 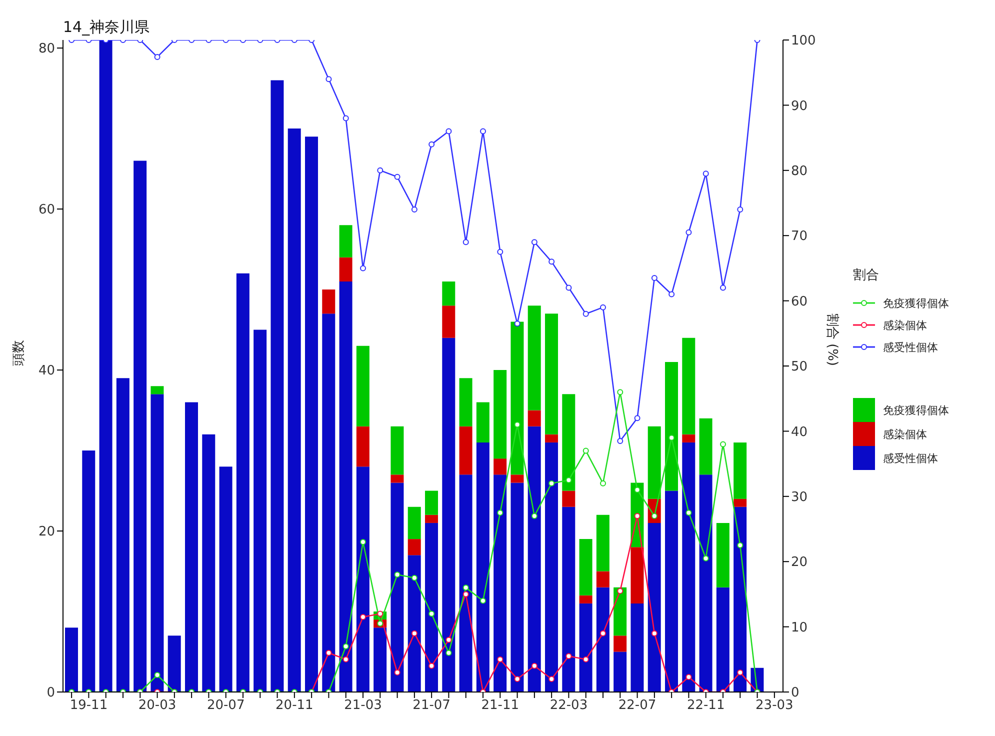 I want to click on y2-tick-label: 80, so click(x=799, y=172).